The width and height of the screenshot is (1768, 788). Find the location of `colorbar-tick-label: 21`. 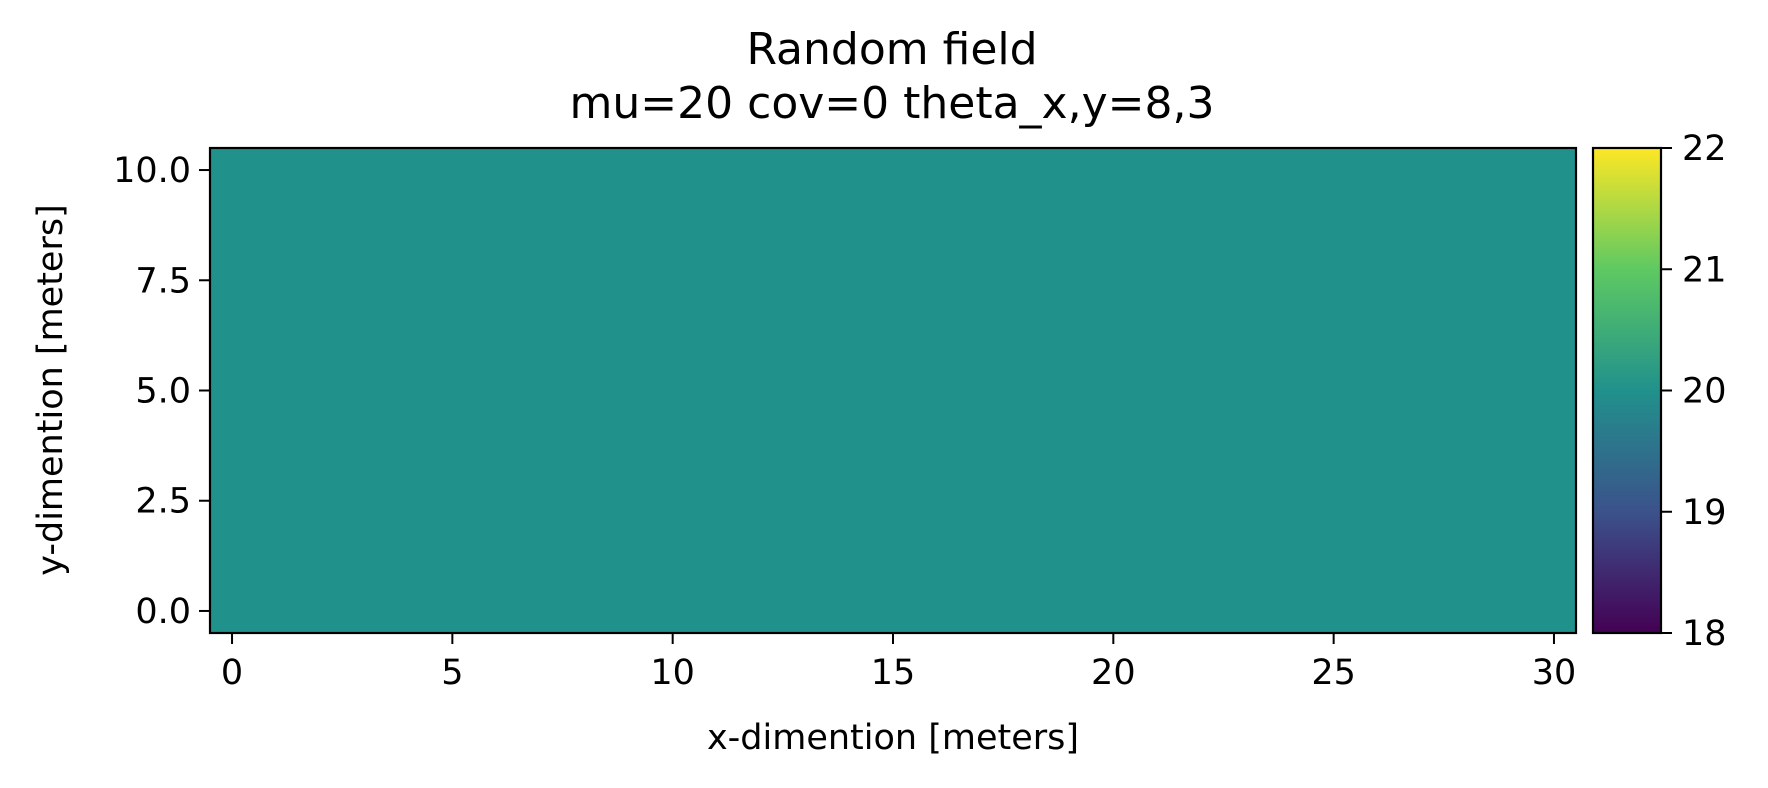

colorbar-tick-label: 21 is located at coordinates (1704, 270).